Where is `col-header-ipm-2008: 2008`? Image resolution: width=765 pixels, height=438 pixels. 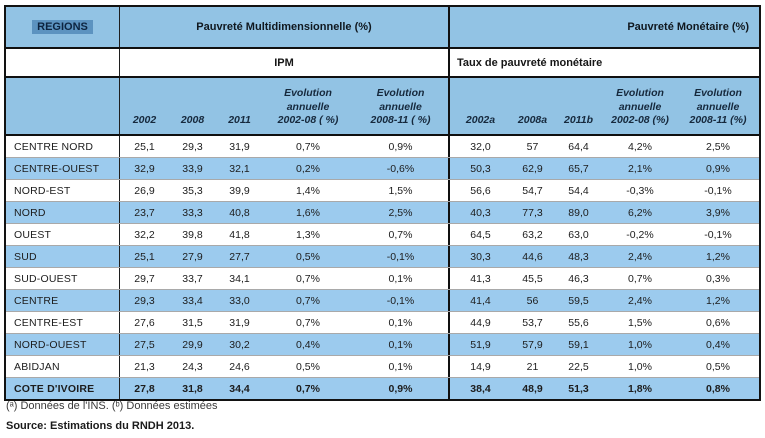 col-header-ipm-2008: 2008 is located at coordinates (192, 120).